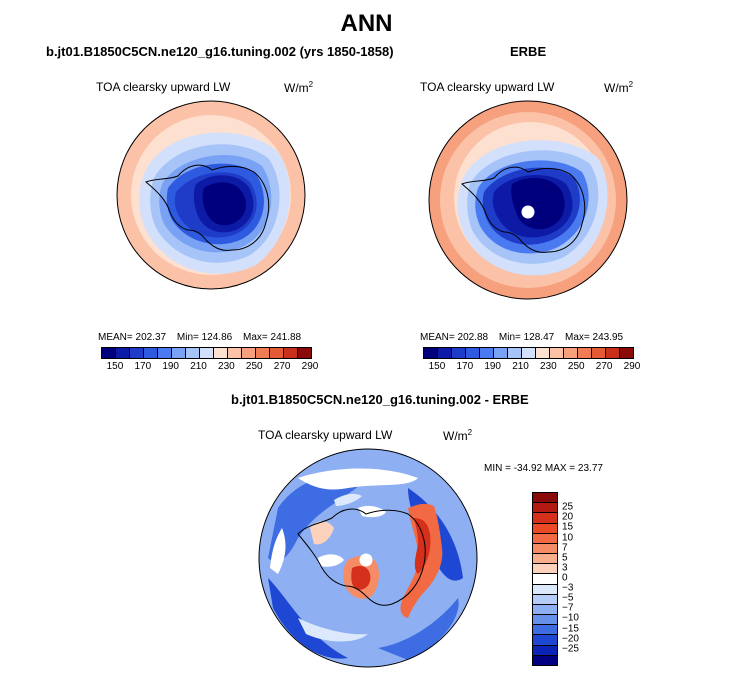 Image resolution: width=733 pixels, height=673 pixels. Describe the element at coordinates (204, 337) in the screenshot. I see `model-min: Min= 124.86` at that location.